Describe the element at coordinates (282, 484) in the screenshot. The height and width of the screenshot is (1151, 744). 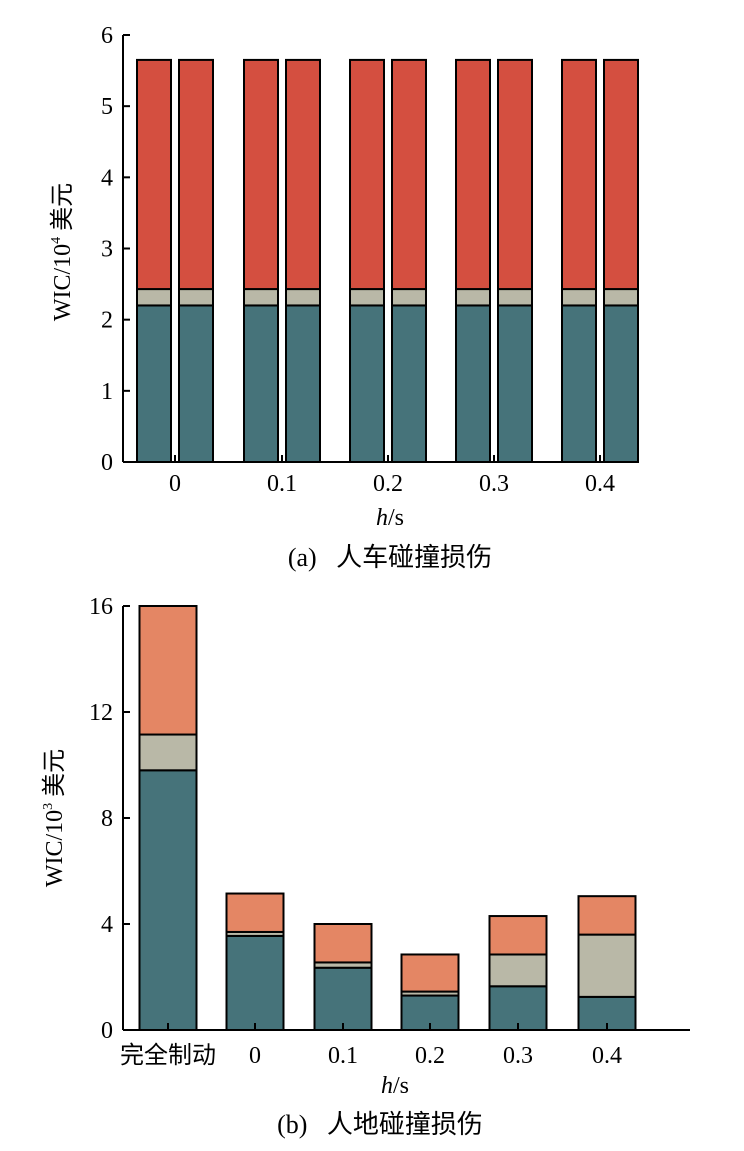
I see `x-tick-label-a-1: 0.1` at that location.